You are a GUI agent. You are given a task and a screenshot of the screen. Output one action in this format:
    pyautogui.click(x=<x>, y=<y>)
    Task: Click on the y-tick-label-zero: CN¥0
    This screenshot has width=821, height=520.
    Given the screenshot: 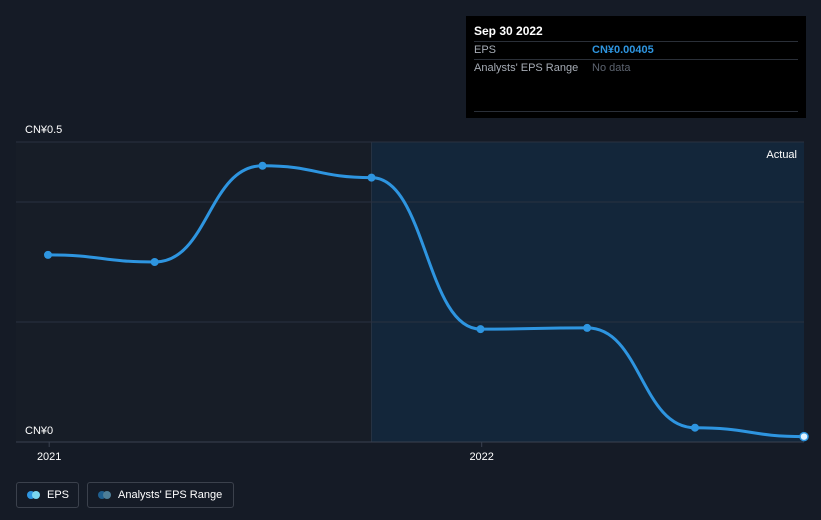 What is the action you would take?
    pyautogui.click(x=39, y=431)
    